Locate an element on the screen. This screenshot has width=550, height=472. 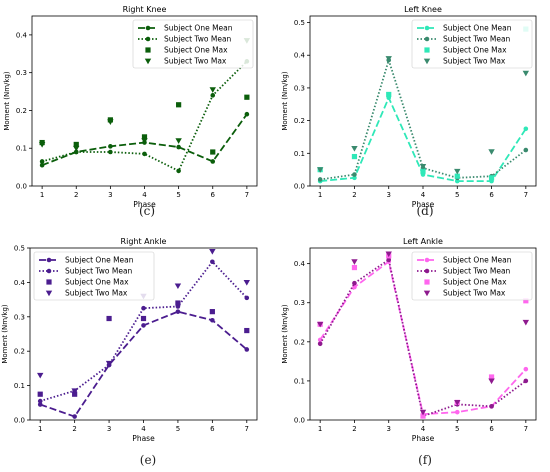
legend-label: Subject One Mean is located at coordinates (99, 260).